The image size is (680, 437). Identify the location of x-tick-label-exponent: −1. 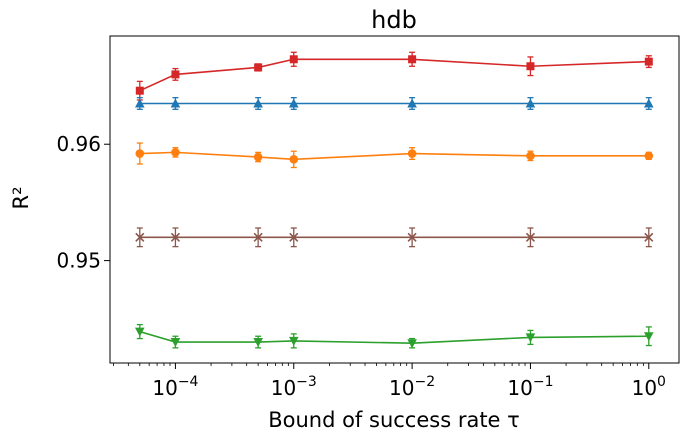
(543, 382).